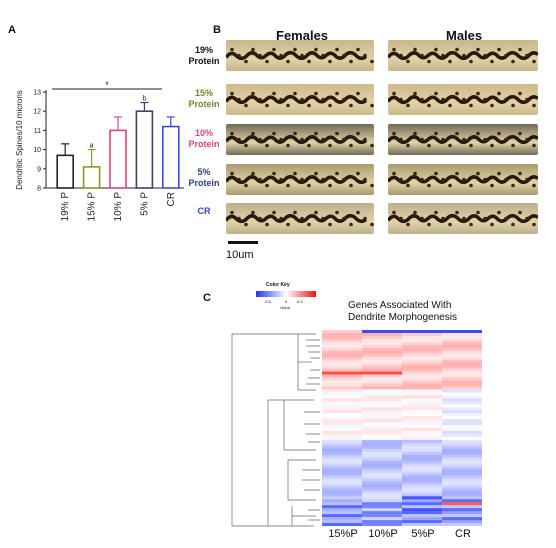 This screenshot has height=548, width=556. Describe the element at coordinates (463, 534) in the screenshot. I see `heatmap-col-cr: CR` at that location.